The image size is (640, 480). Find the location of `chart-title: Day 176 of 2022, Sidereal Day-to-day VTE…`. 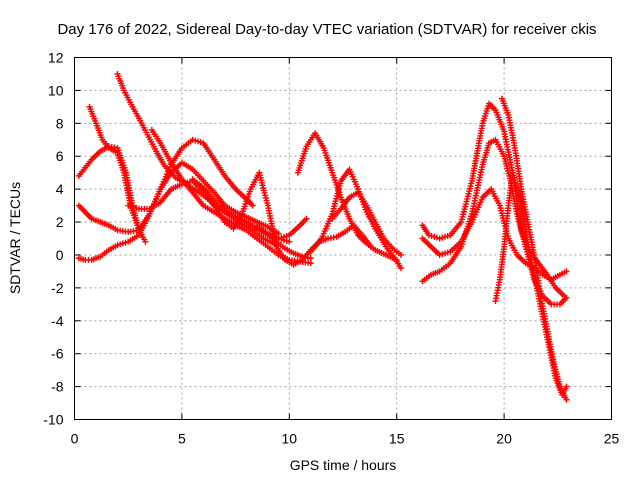

chart-title: Day 176 of 2022, Sidereal Day-to-day VTE… is located at coordinates (326, 29).